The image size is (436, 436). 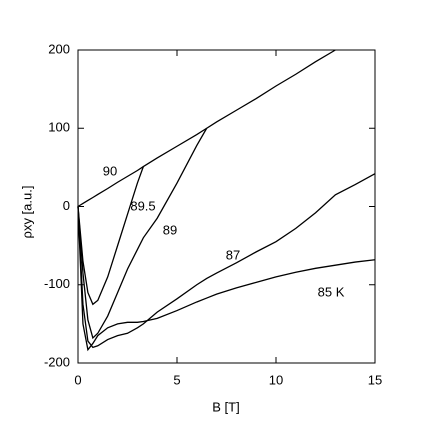 What do you see at coordinates (375, 379) in the screenshot?
I see `x-tick-label: 15` at bounding box center [375, 379].